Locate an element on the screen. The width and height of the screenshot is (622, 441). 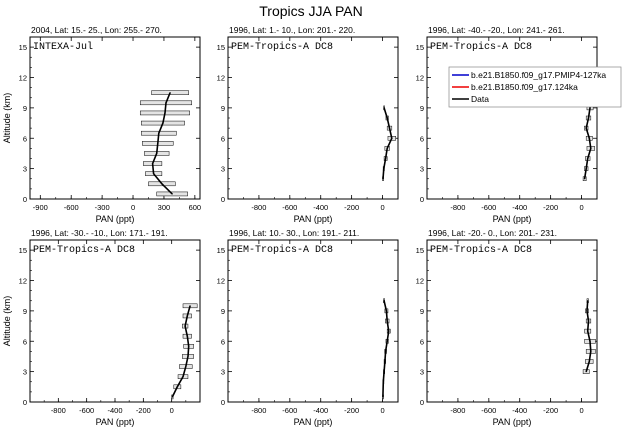
panel-header: 1996, Lat: 1.- 10., Lon: 201.- 220. is located at coordinates (292, 30).